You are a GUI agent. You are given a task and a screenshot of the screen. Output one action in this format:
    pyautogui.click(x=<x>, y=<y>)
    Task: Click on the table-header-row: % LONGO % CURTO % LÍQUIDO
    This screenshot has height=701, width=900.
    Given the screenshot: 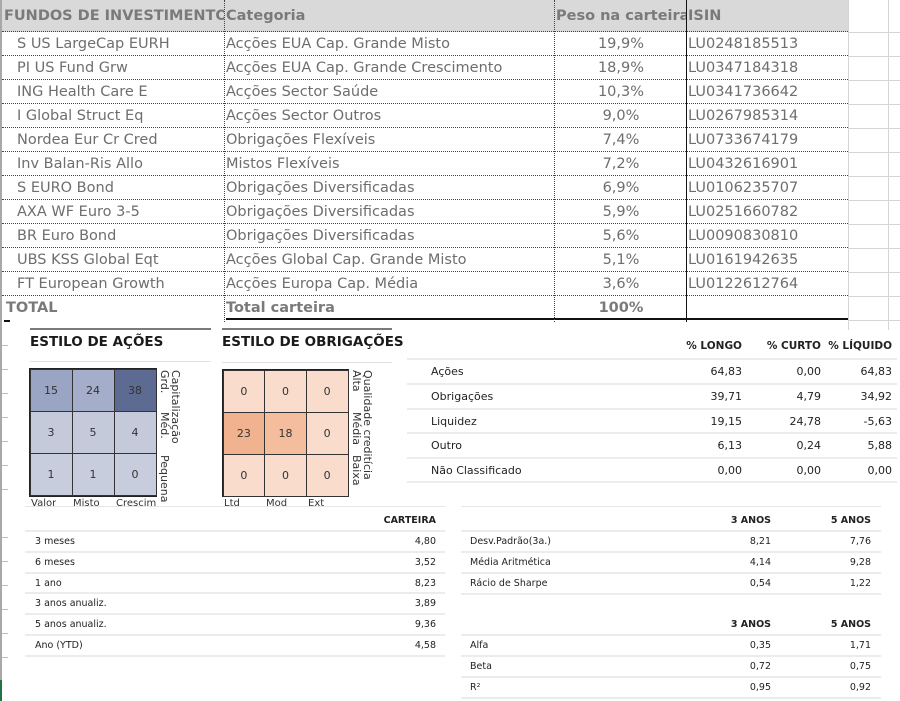 What is the action you would take?
    pyautogui.click(x=652, y=348)
    